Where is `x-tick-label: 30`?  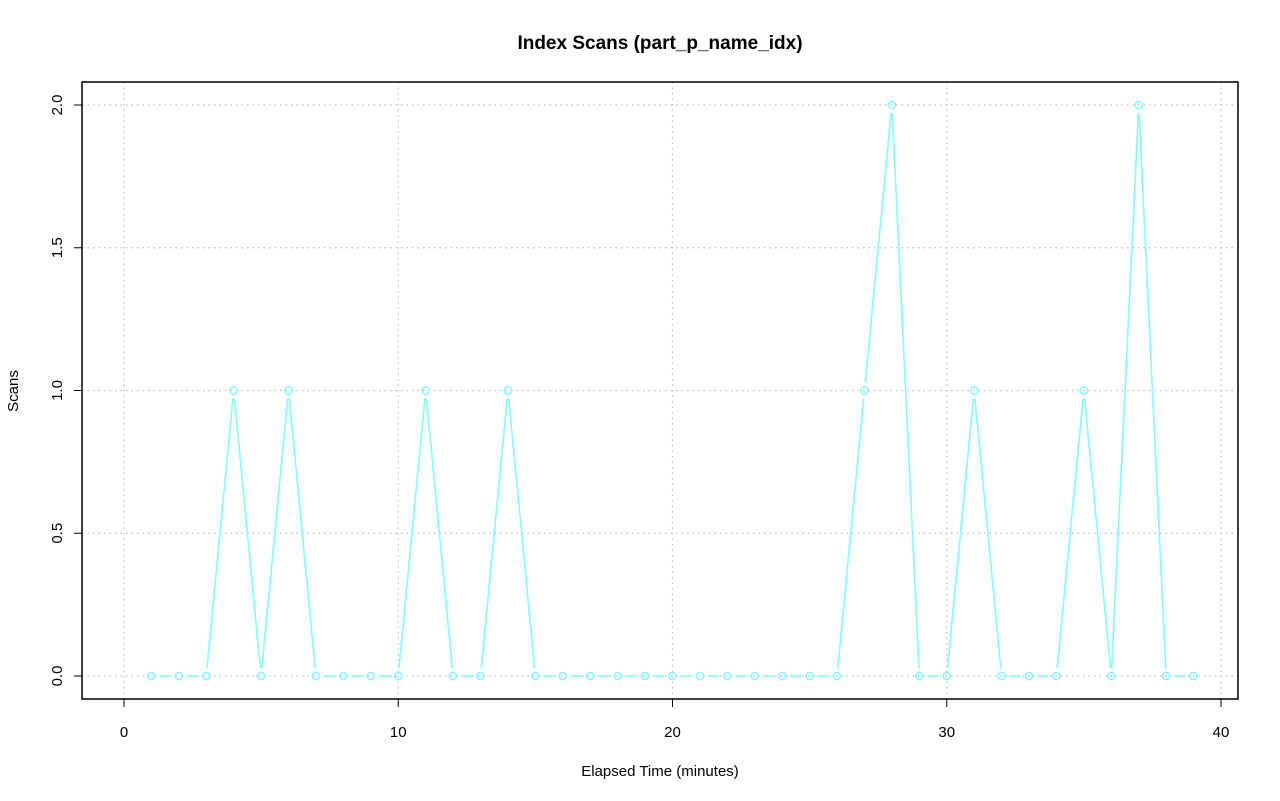
x-tick-label: 30 is located at coordinates (946, 732).